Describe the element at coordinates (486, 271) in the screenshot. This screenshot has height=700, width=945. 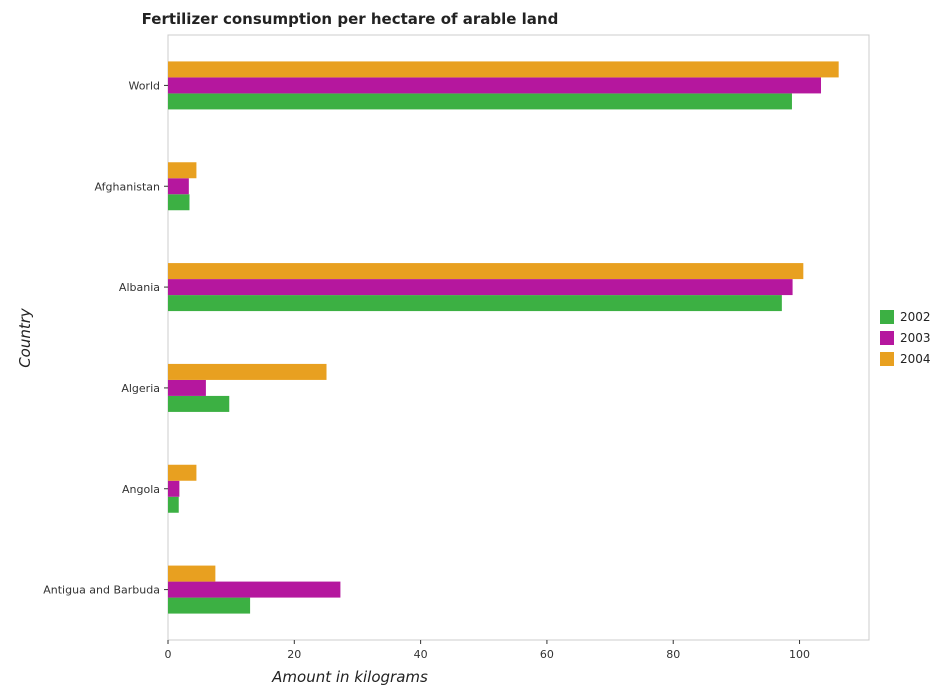
I see `bar-2004-albania` at that location.